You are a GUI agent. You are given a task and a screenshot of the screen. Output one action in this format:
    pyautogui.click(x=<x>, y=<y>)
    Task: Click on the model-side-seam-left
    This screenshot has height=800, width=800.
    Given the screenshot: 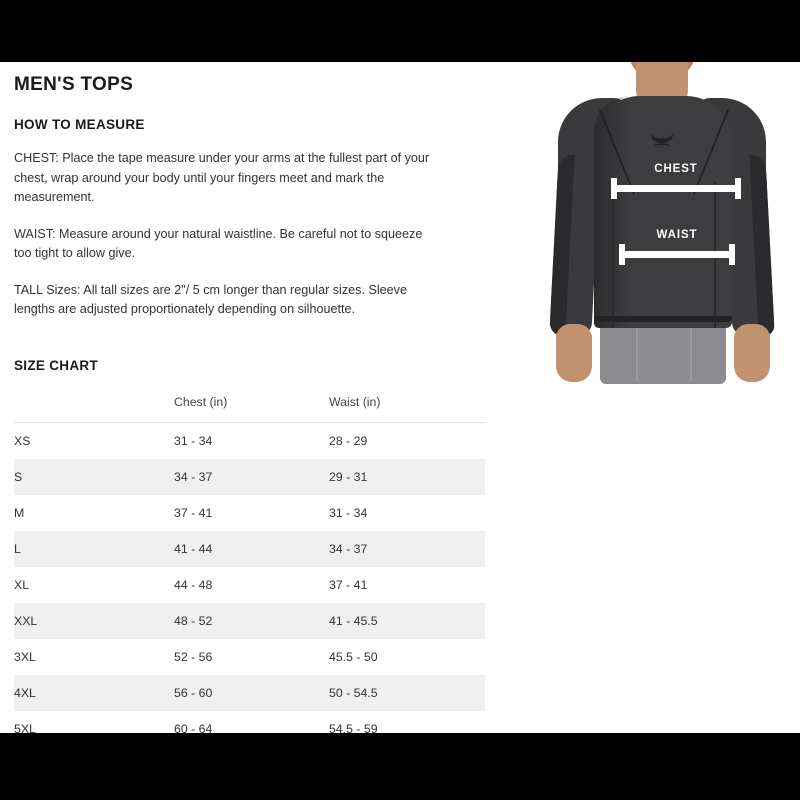 What is the action you would take?
    pyautogui.click(x=613, y=255)
    